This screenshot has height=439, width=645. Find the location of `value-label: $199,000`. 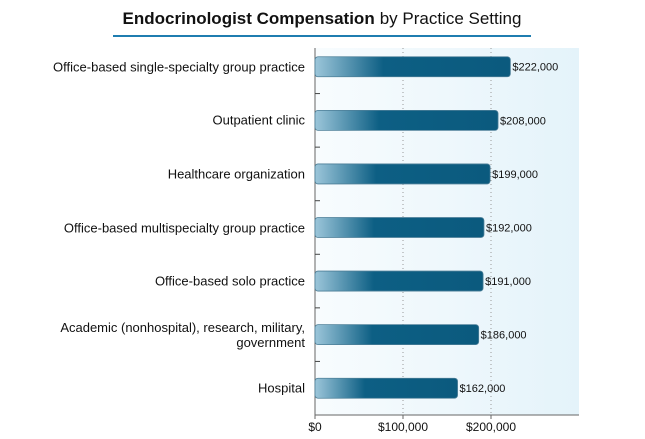

value-label: $199,000 is located at coordinates (515, 175).